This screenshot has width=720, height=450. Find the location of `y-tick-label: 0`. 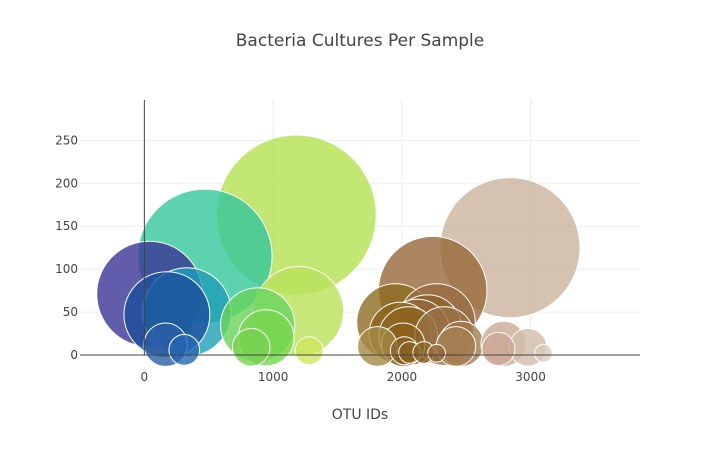

y-tick-label: 0 is located at coordinates (74, 355).